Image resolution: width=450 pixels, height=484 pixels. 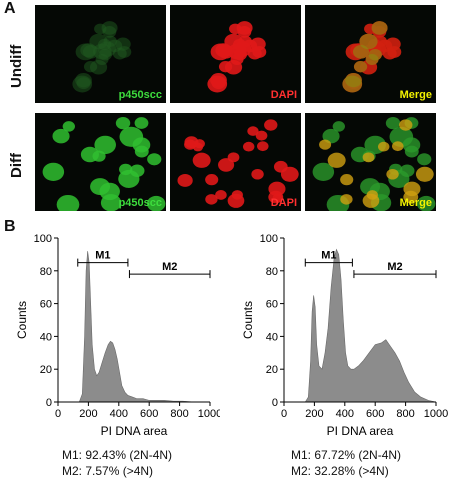 I want to click on stat-right-m2: M2: 32.28% (>4N), so click(x=340, y=471).